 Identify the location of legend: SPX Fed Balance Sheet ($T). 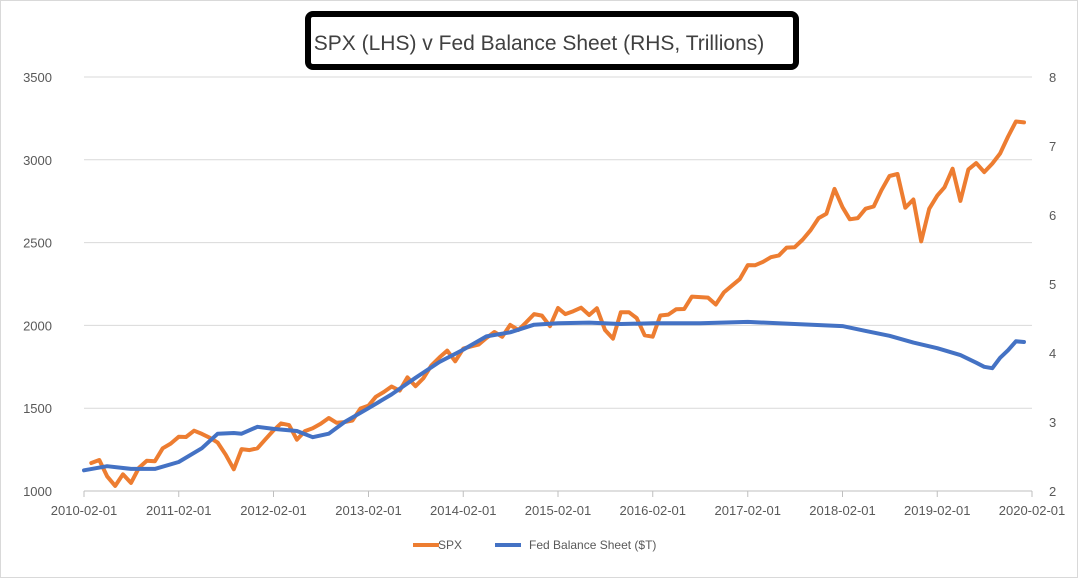
(534, 545).